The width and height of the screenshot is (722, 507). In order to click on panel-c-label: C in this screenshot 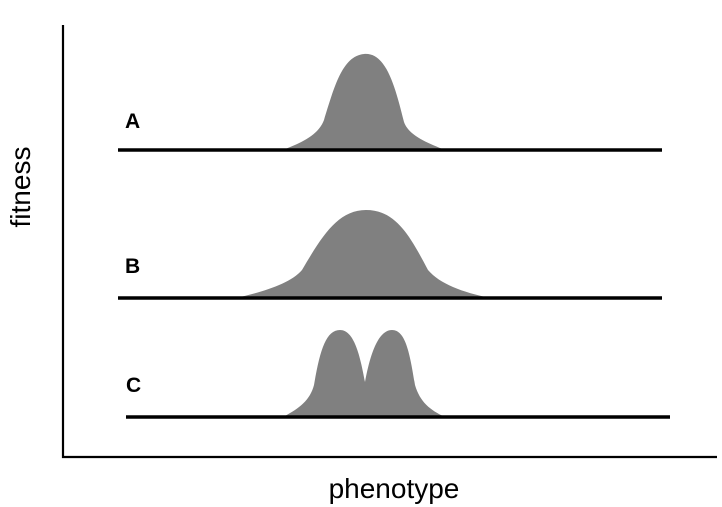, I will do `click(133, 385)`.